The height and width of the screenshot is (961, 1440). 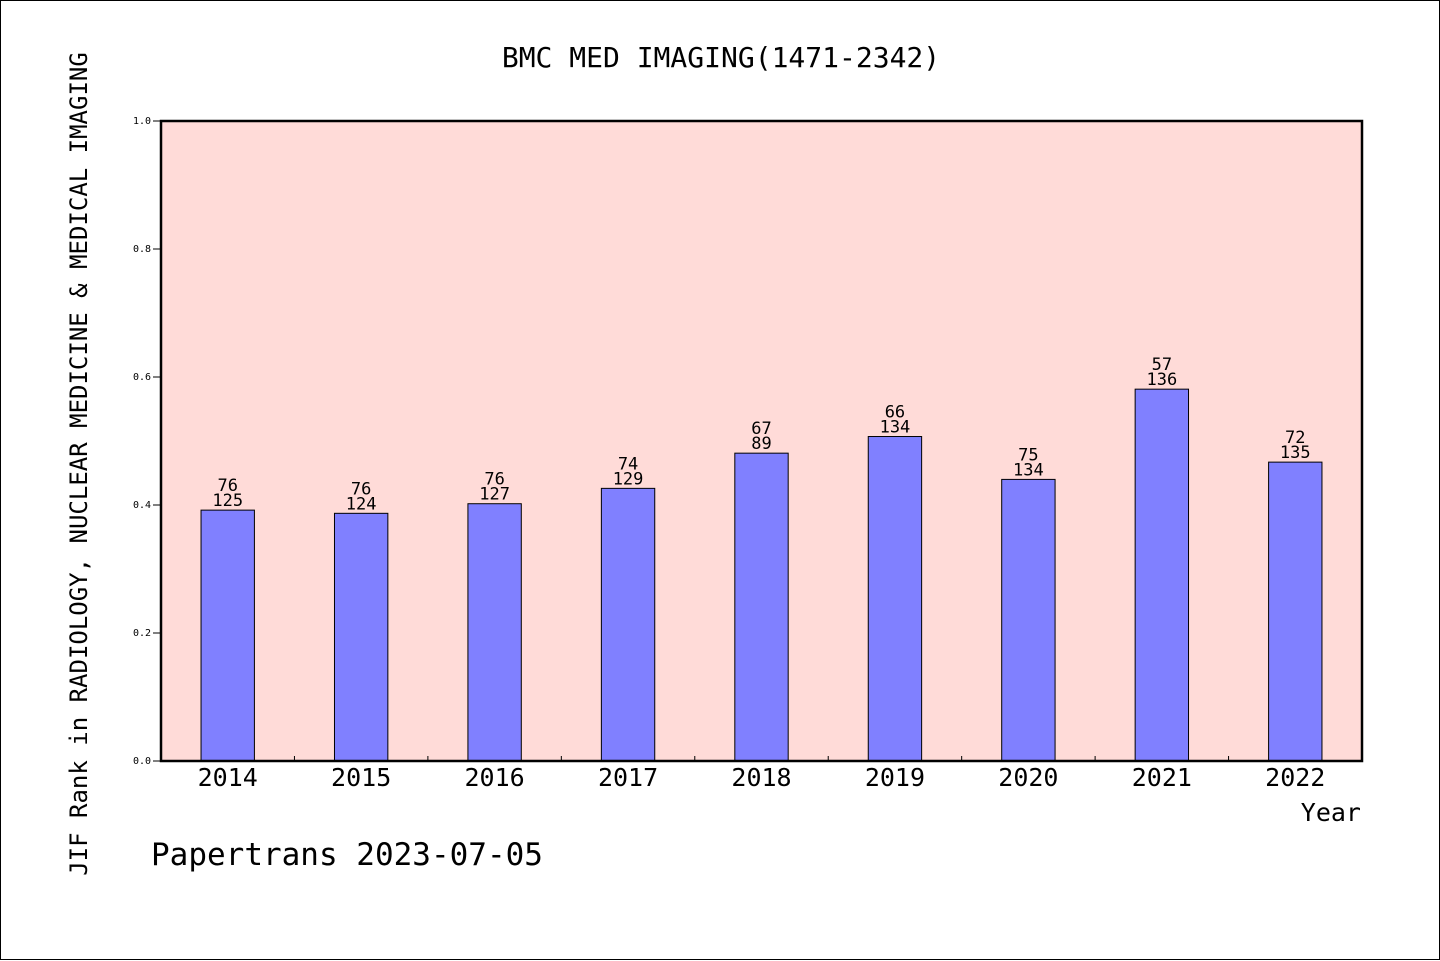 I want to click on bar-label-total-2019: 134, so click(x=895, y=428).